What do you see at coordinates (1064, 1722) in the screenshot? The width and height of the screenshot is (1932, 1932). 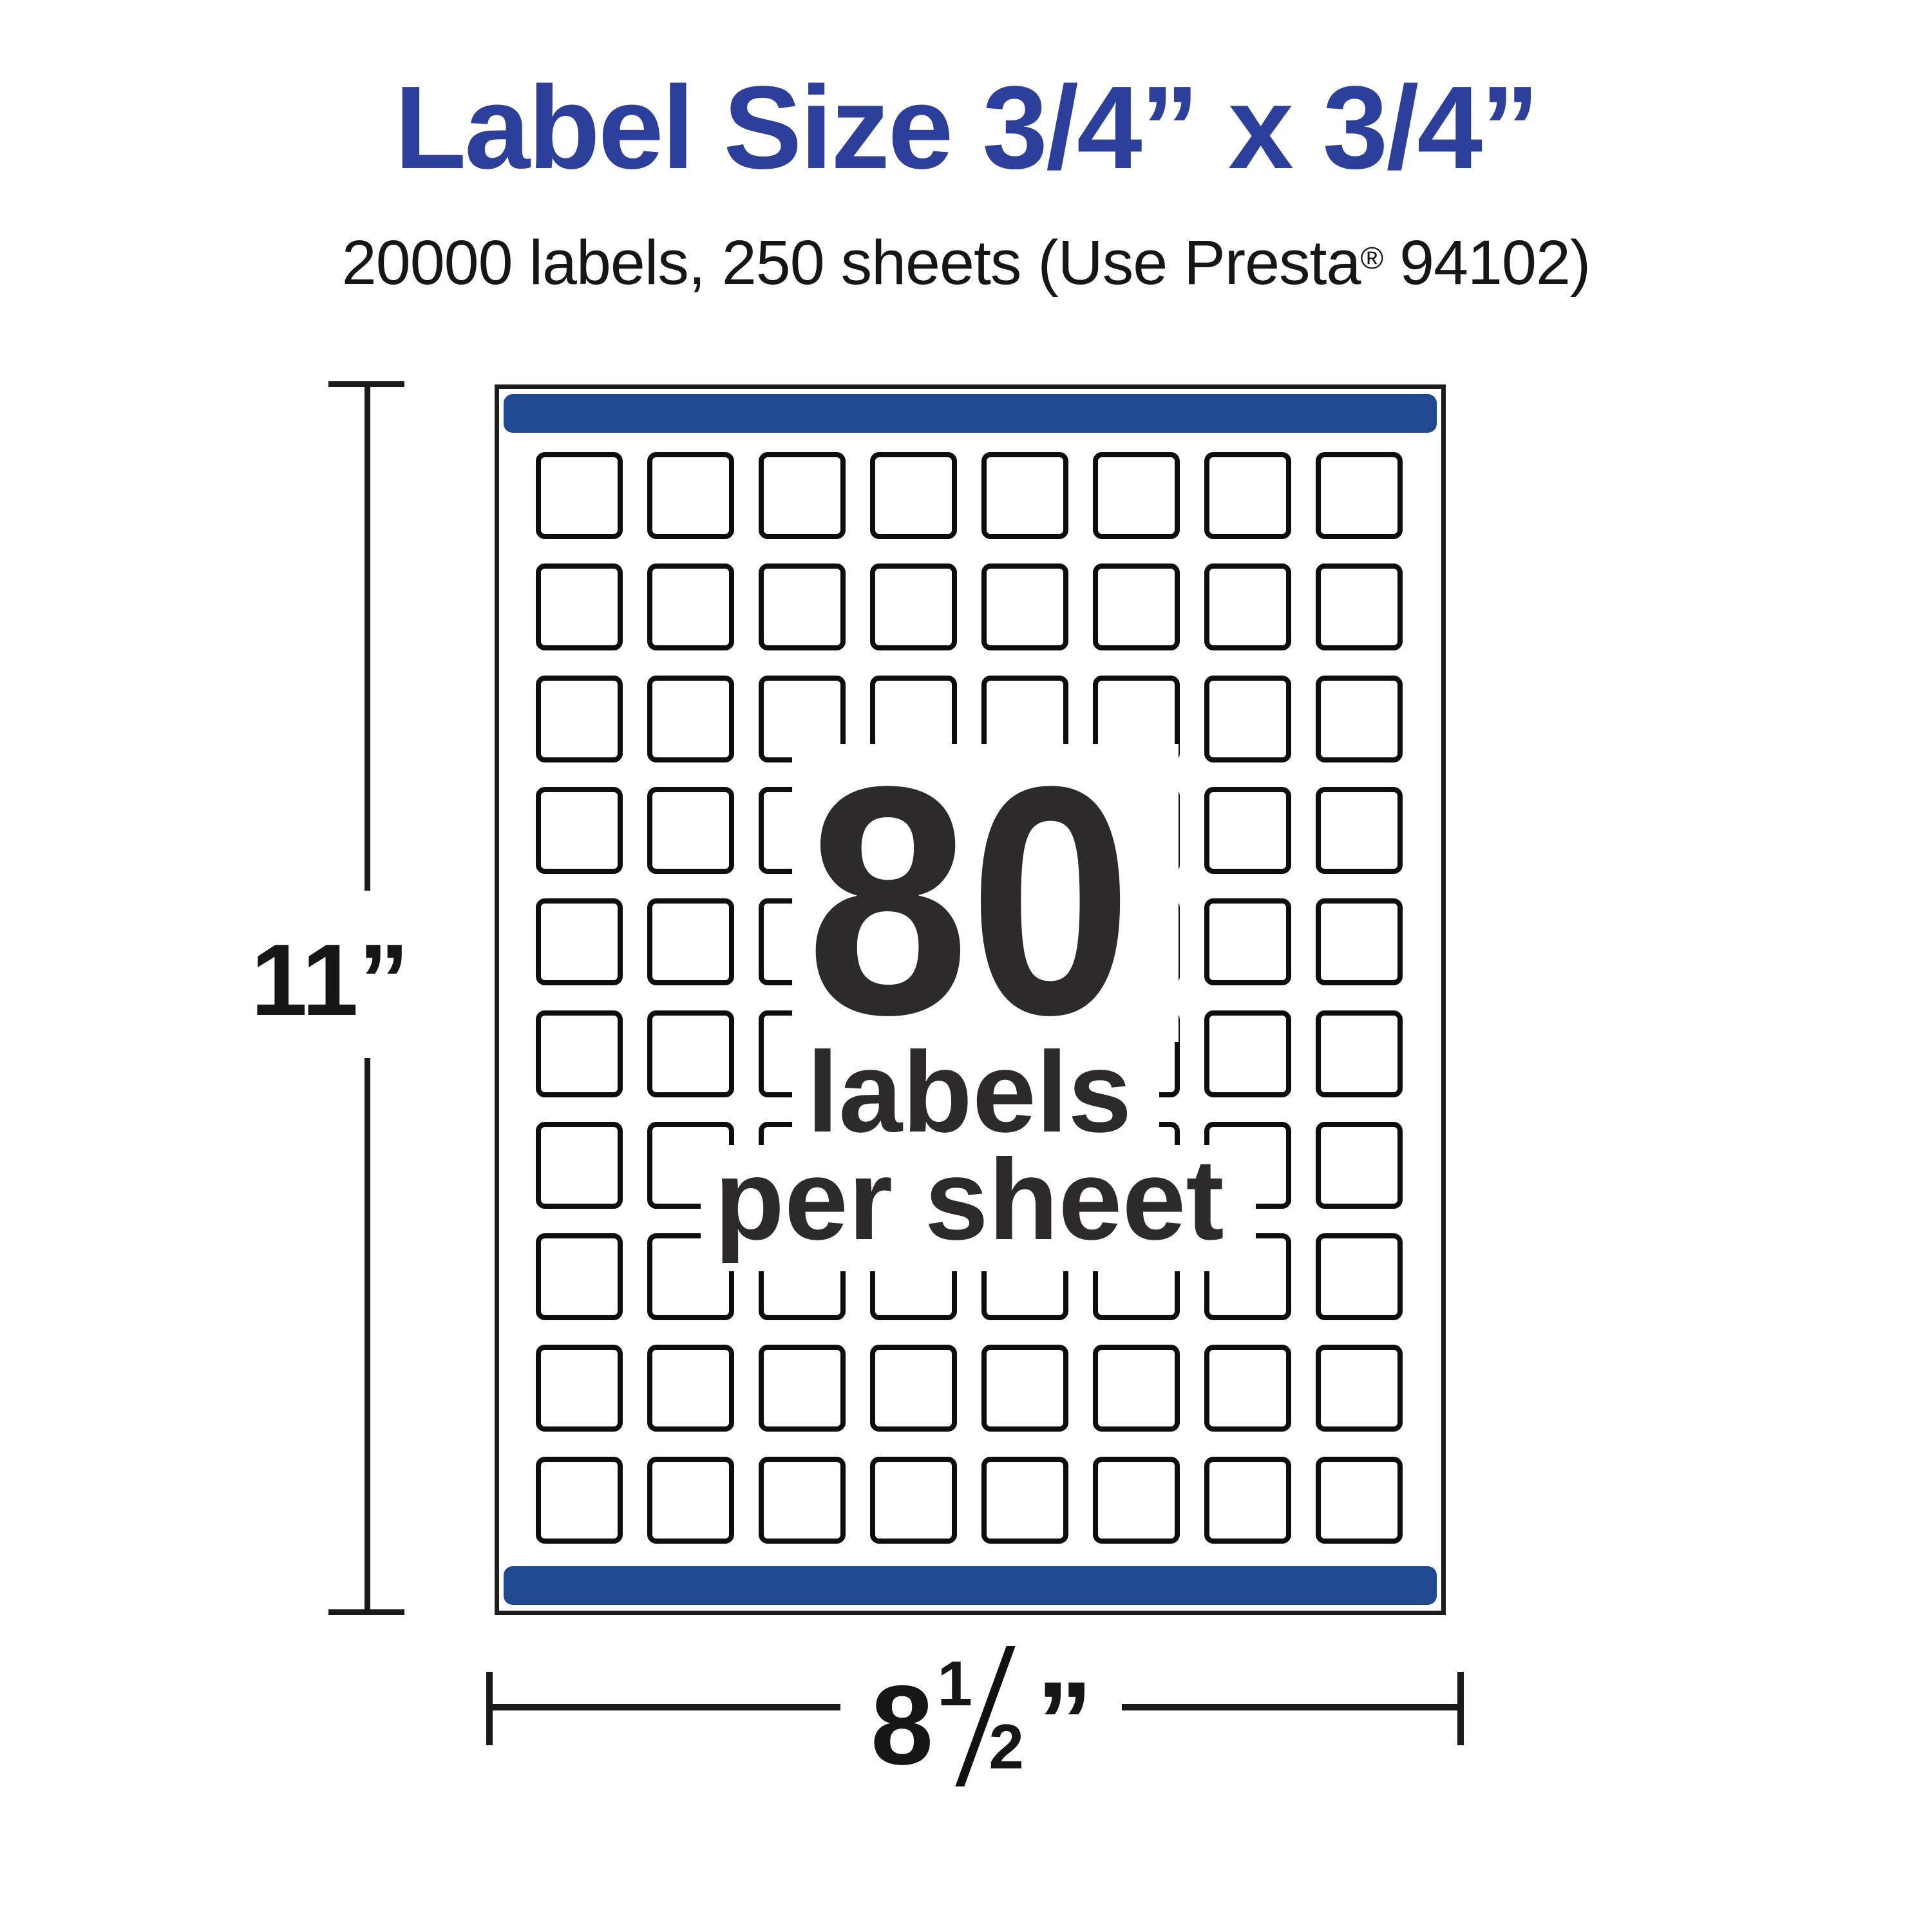 I see `width-inch-mark: ”` at bounding box center [1064, 1722].